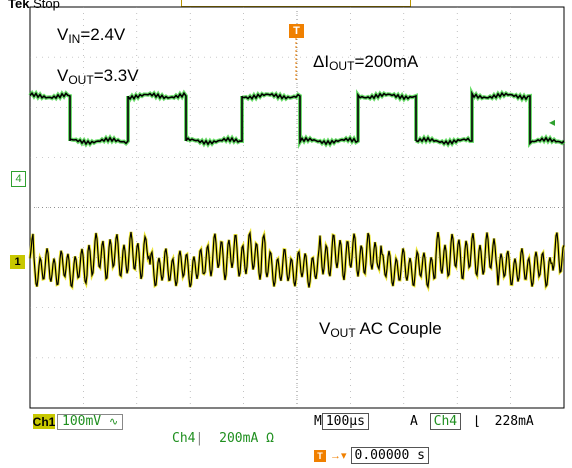 The height and width of the screenshot is (468, 572). Describe the element at coordinates (338, 456) in the screenshot. I see `arrow-right-icon: →▾` at that location.